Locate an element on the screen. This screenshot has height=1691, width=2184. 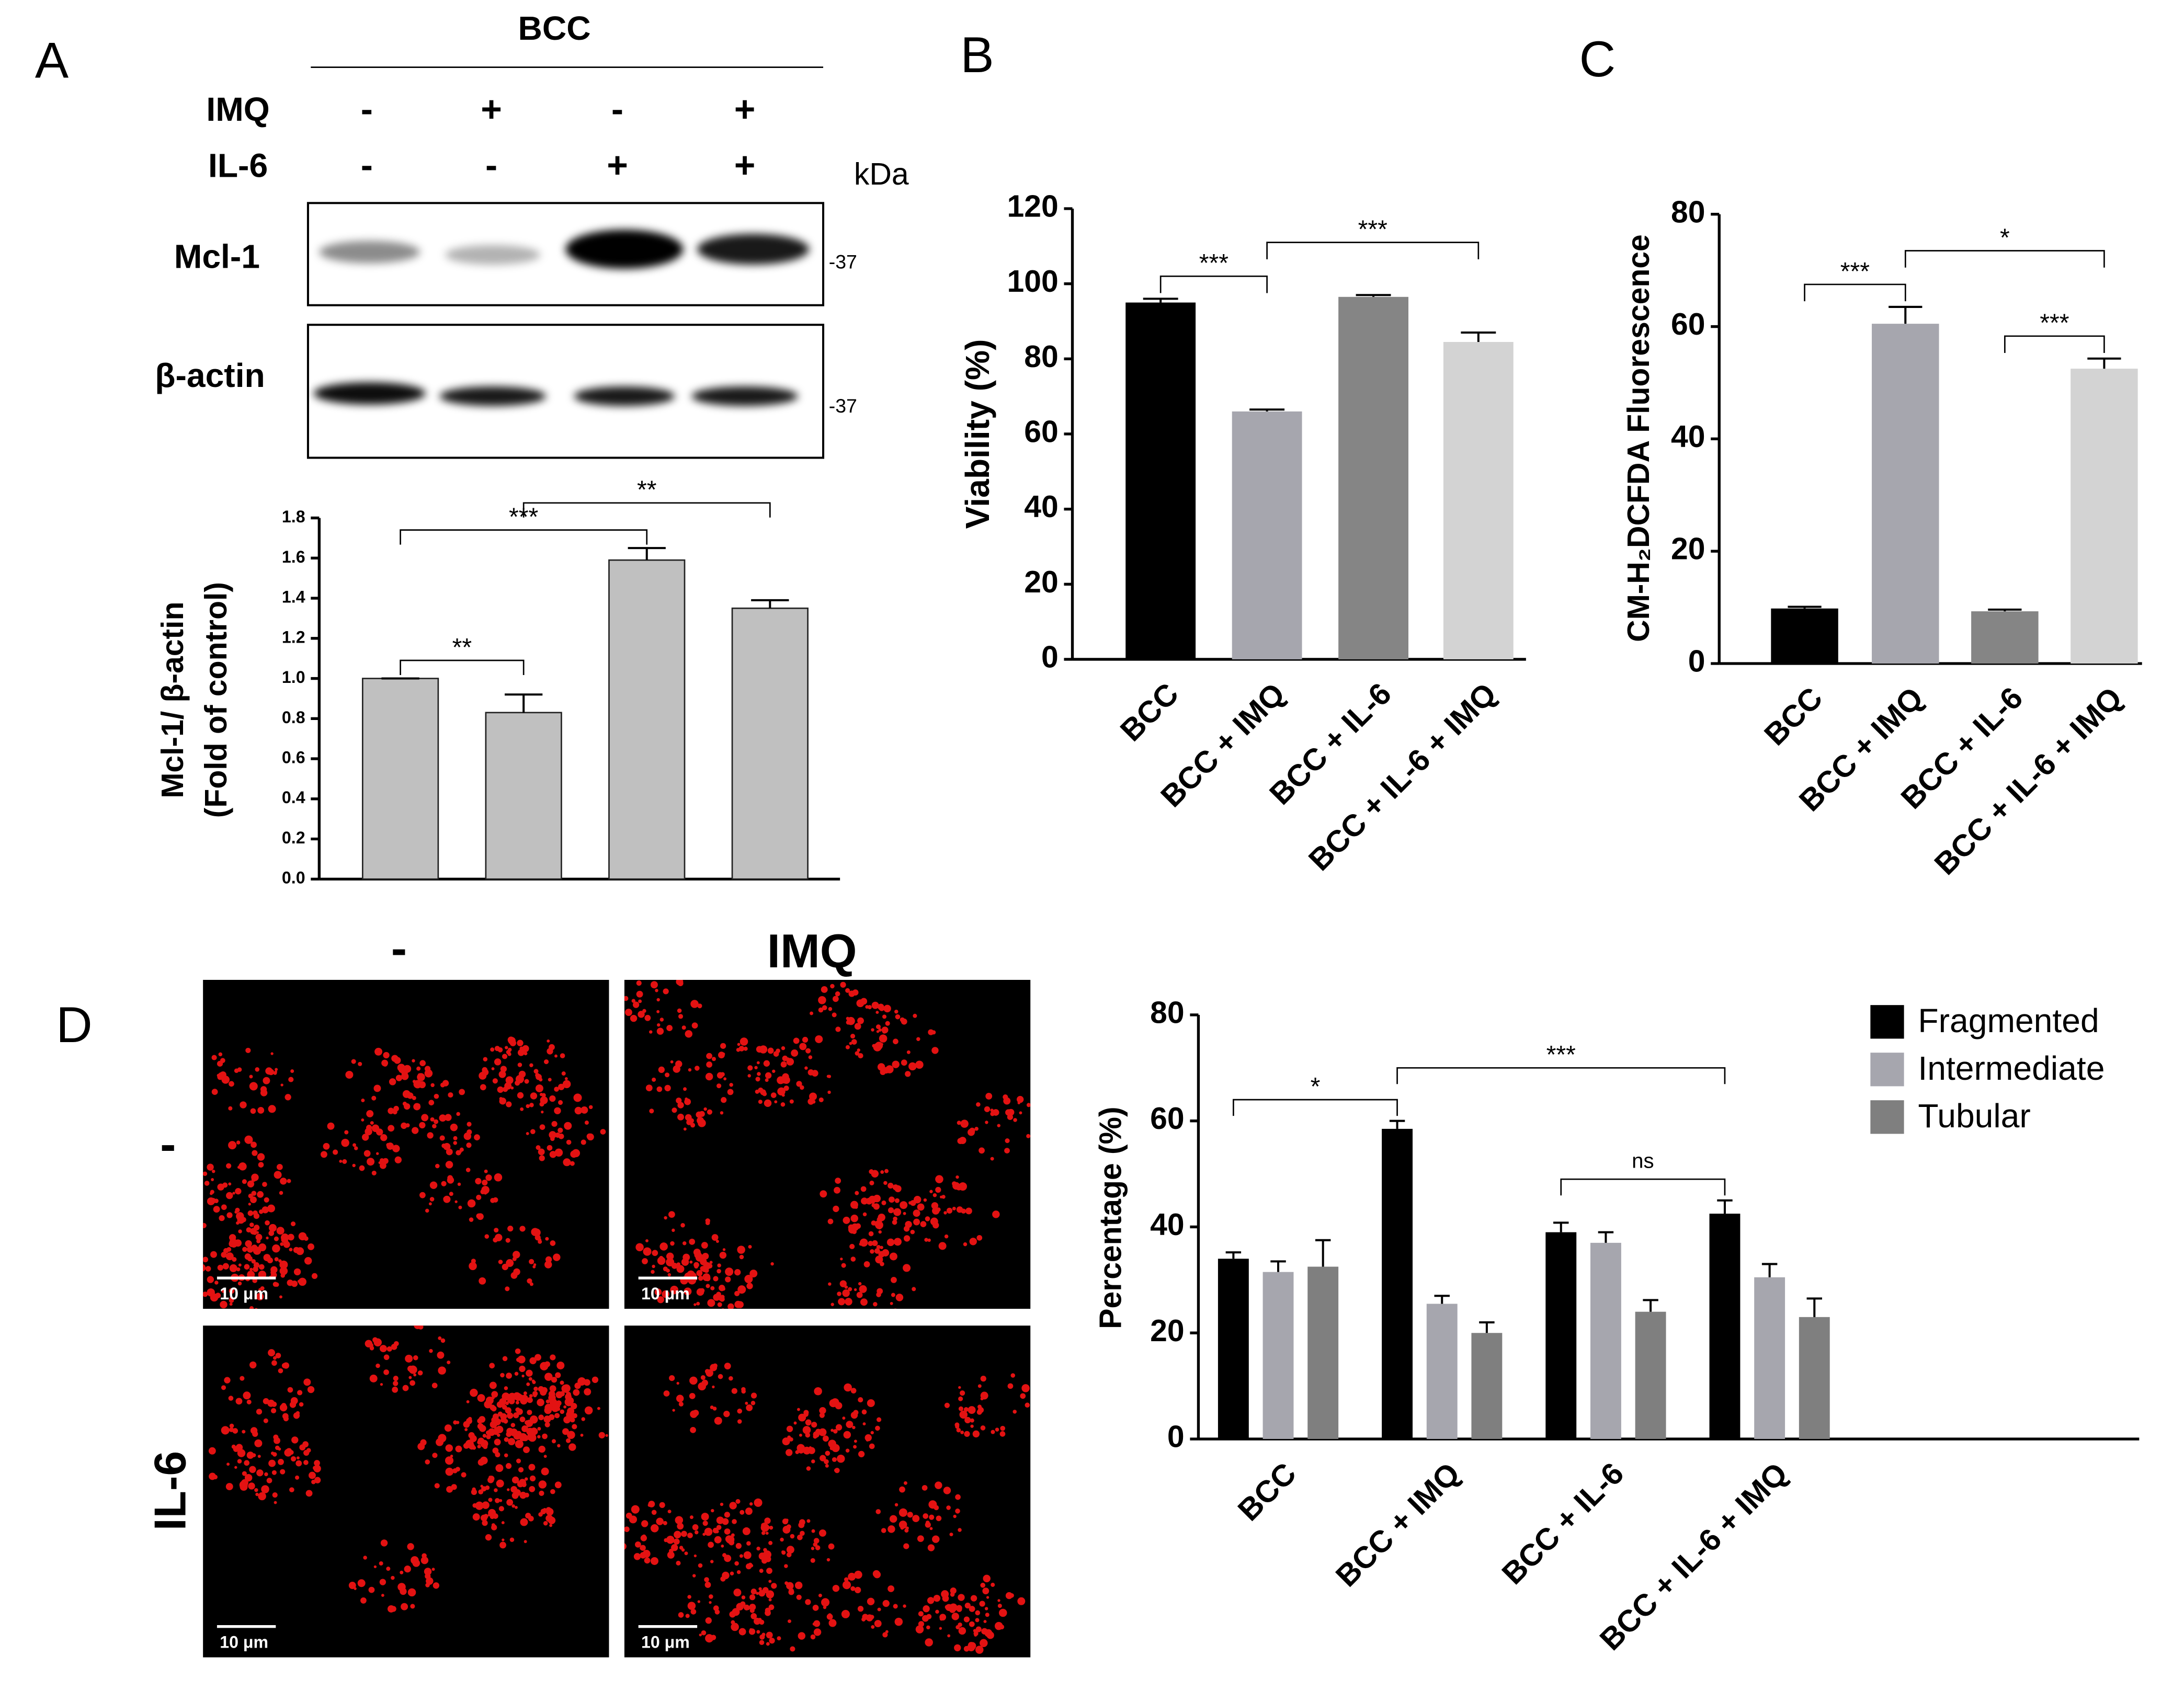
y-tick-label: 1.8 is located at coordinates (293, 516).